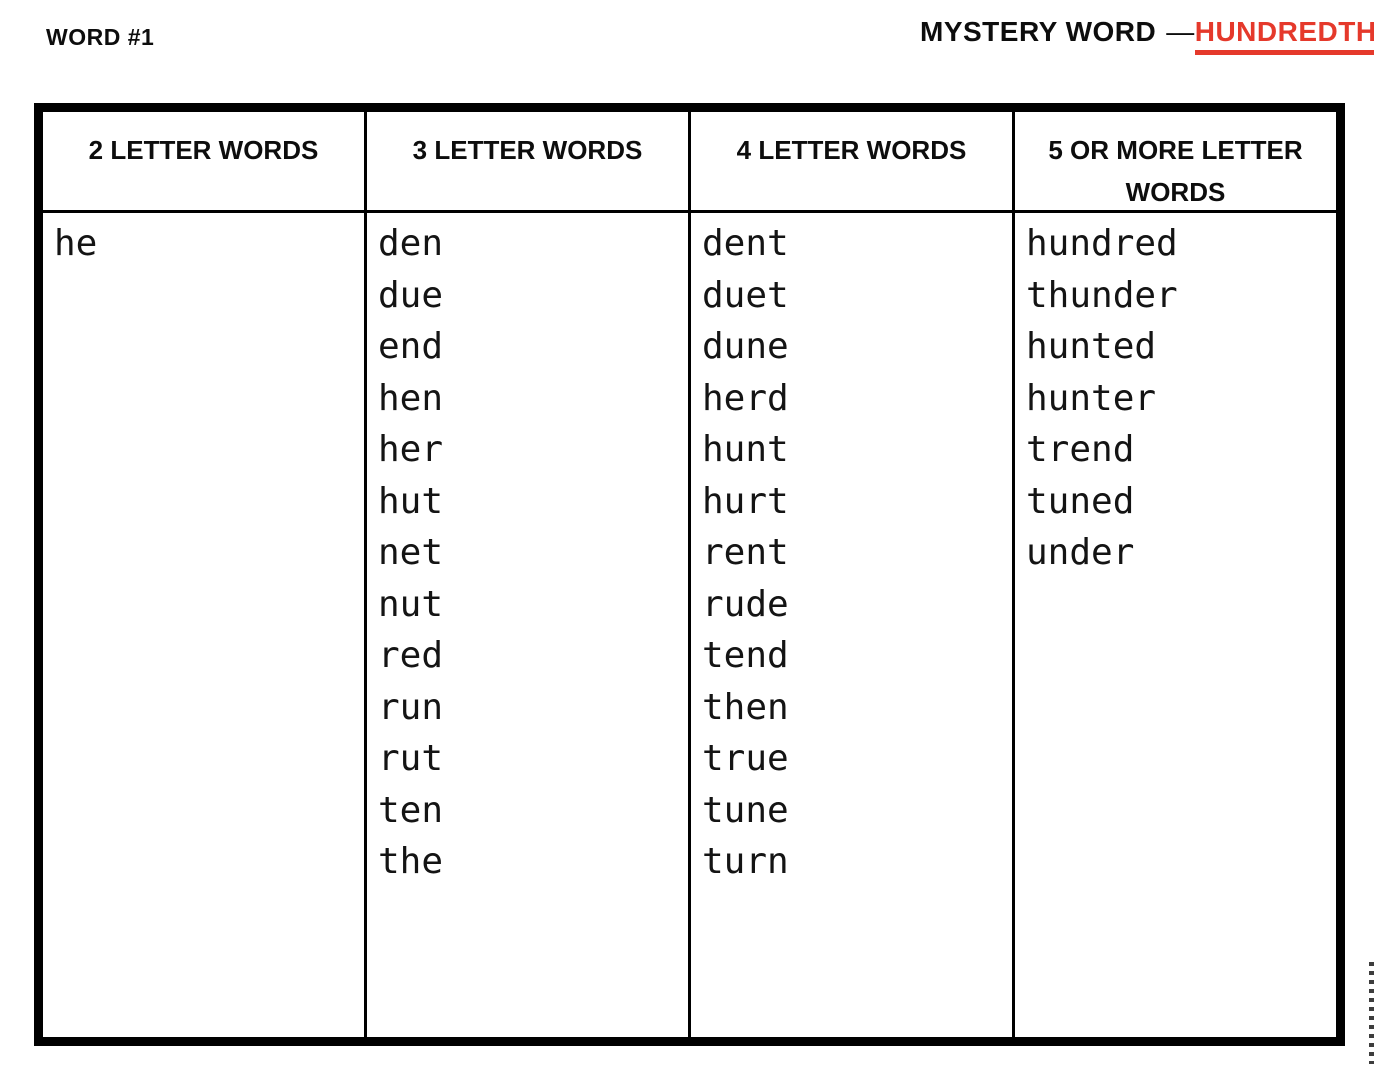  Describe the element at coordinates (76, 243) in the screenshot. I see `word-item: he` at that location.